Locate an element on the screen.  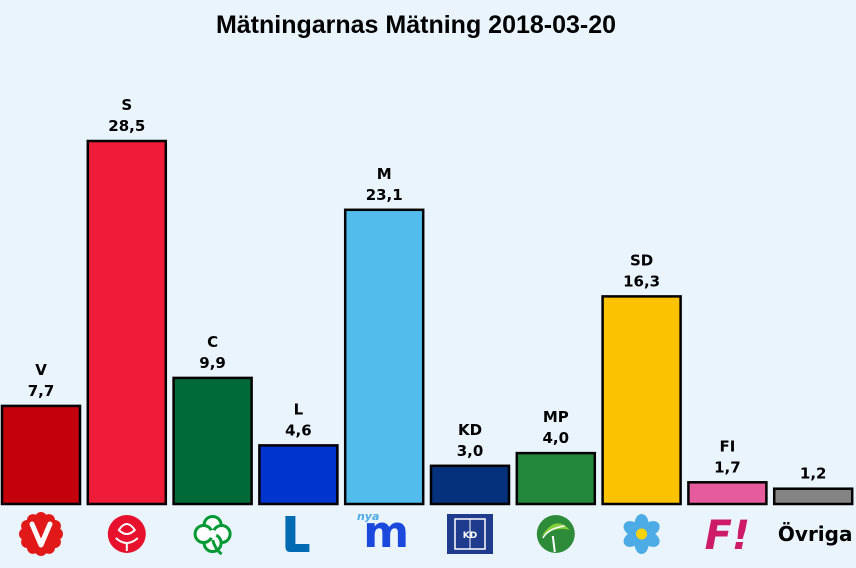
m-logo-text: m is located at coordinates (386, 532).